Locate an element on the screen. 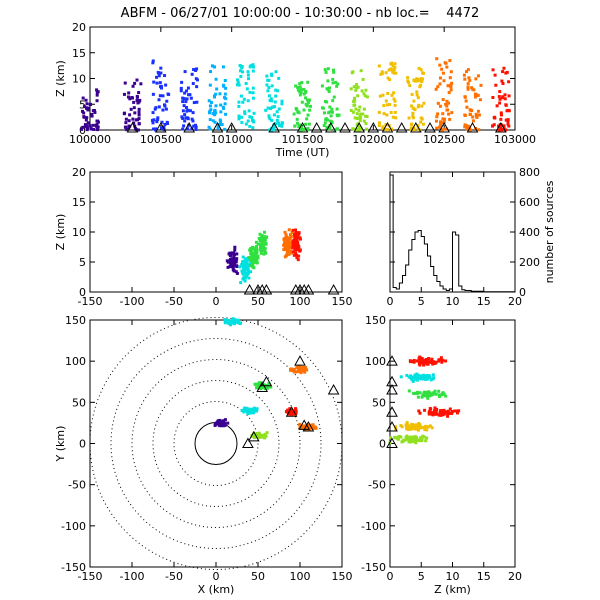 The height and width of the screenshot is (600, 600). z-y-ytick-label: 150 is located at coordinates (375, 320).